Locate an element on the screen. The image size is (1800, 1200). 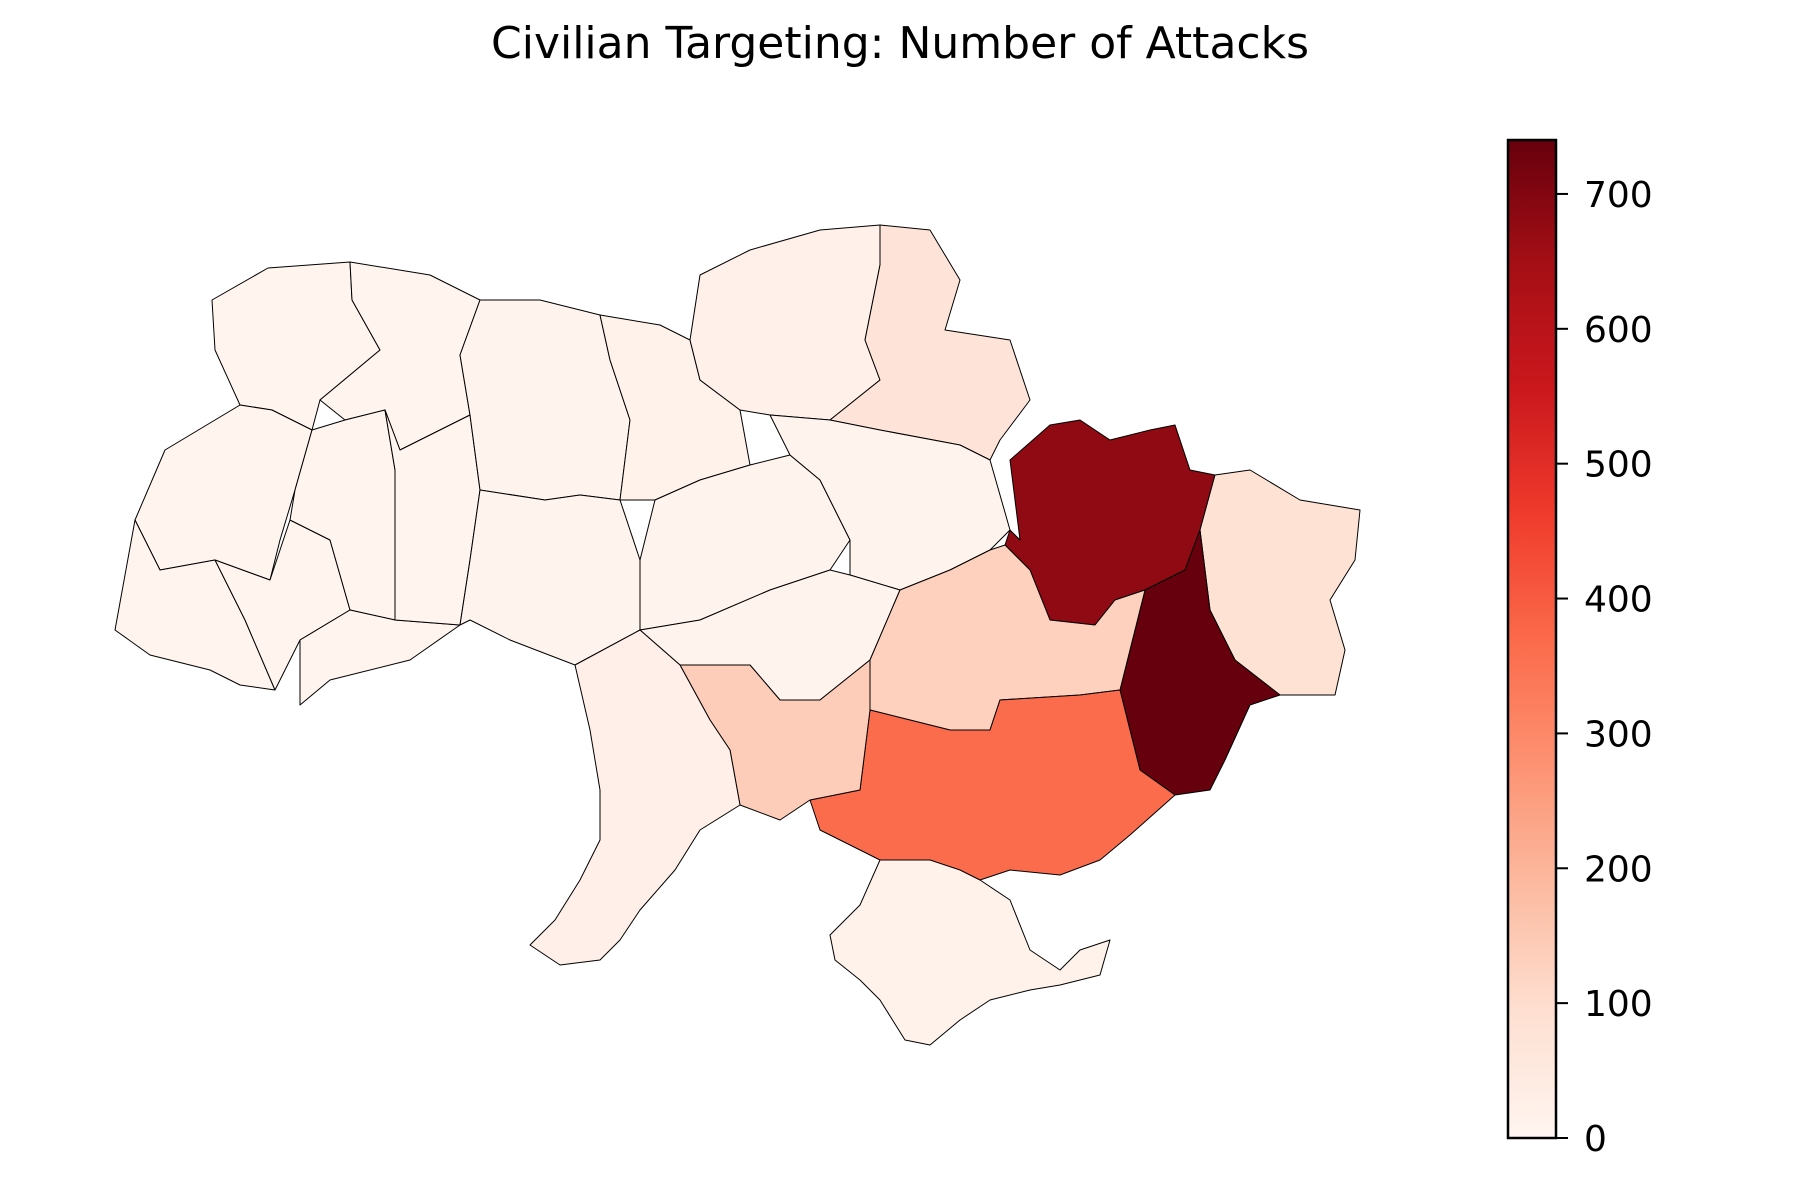
colorbar-ticks: 0 100 200 300 400 500 600 700 is located at coordinates (1604, 667).